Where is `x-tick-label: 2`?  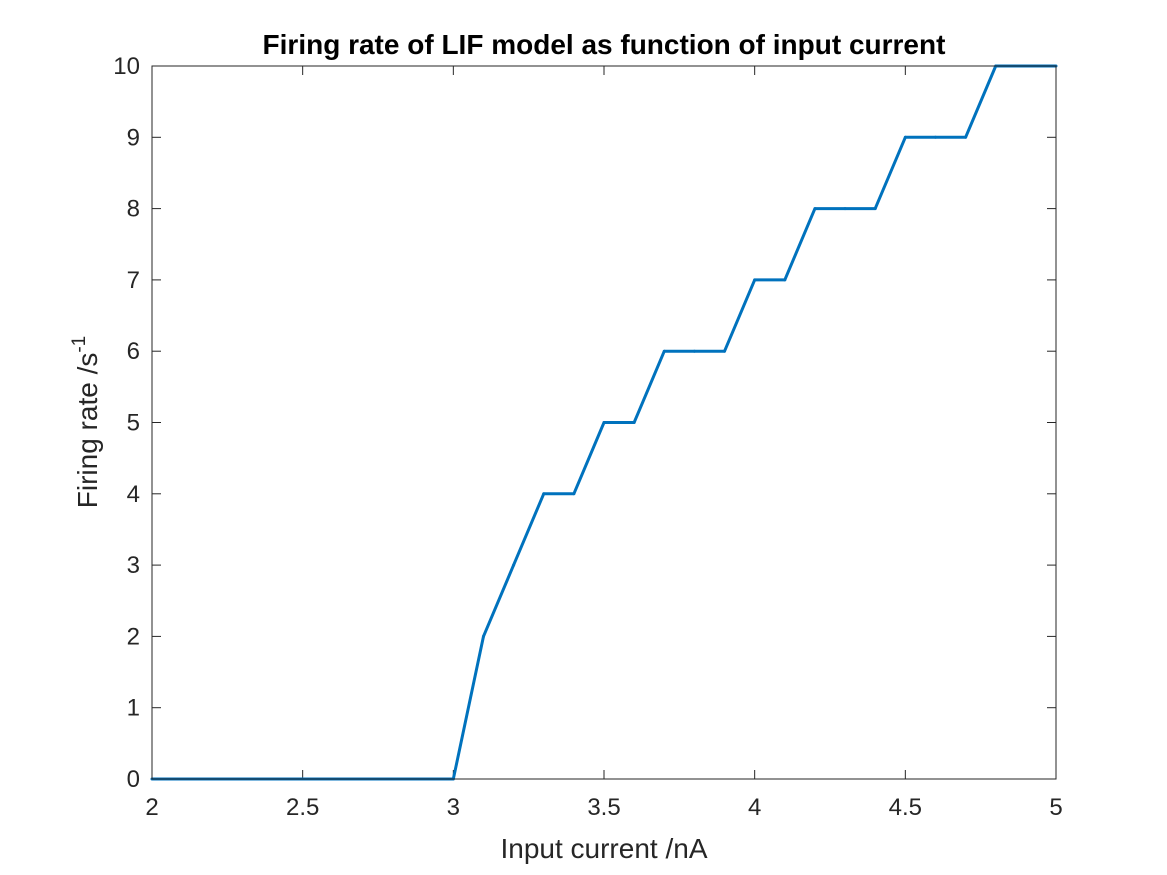
x-tick-label: 2 is located at coordinates (151, 807).